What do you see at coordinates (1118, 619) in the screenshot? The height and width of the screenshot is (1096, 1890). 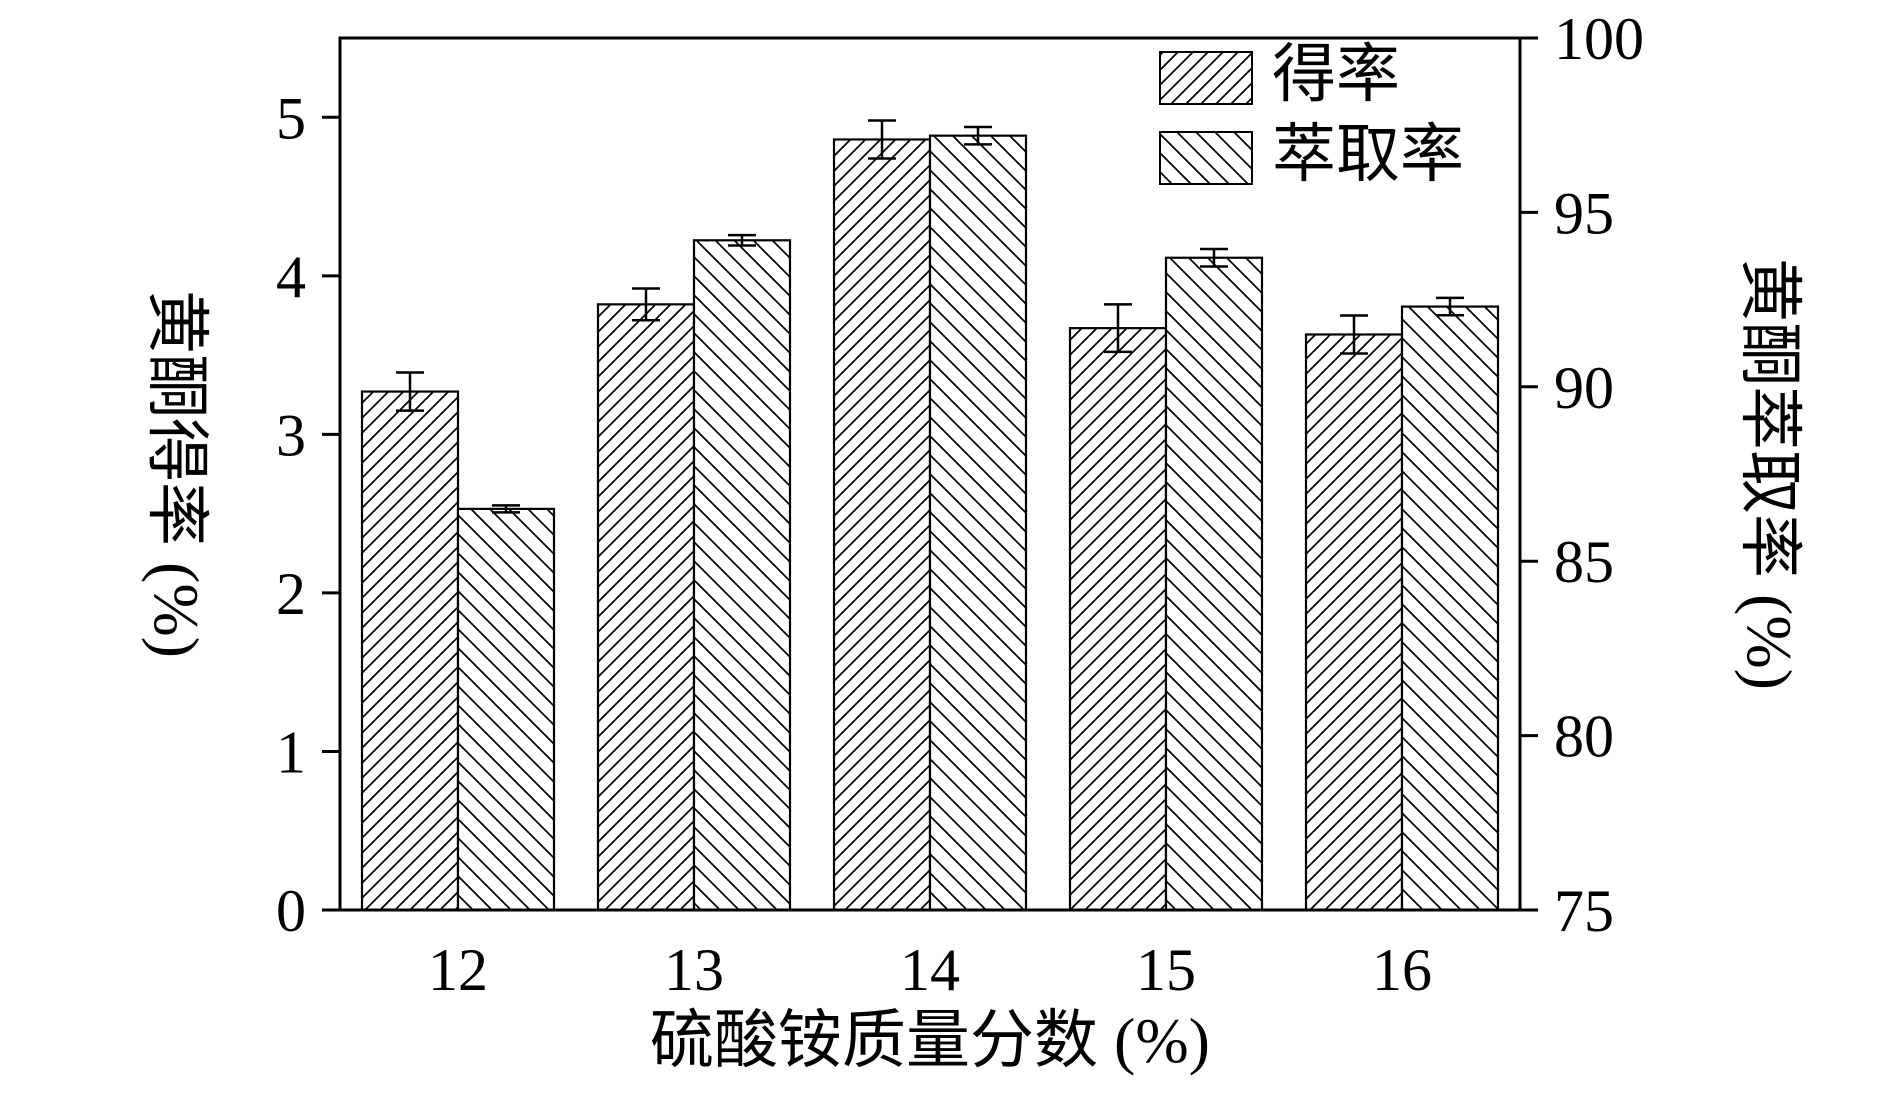 I see `bar-得率-15` at bounding box center [1118, 619].